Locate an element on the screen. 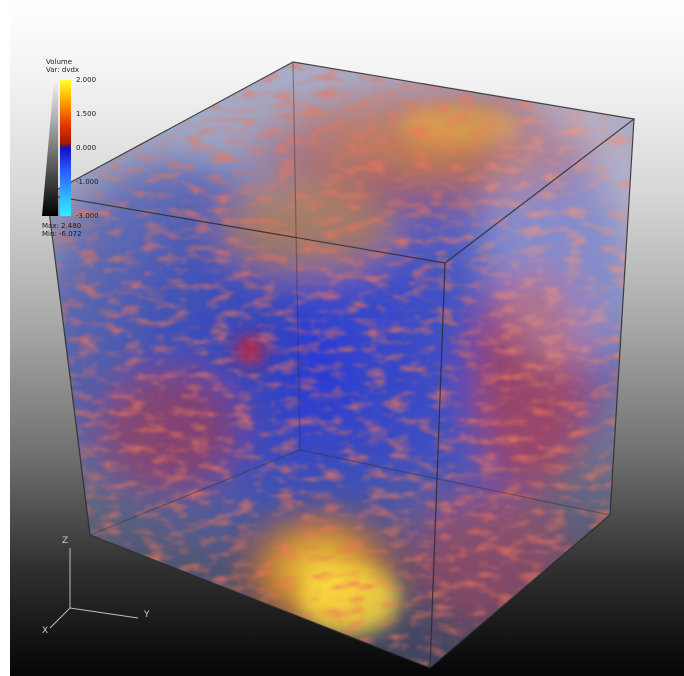 The height and width of the screenshot is (676, 684). legend-min-value: Min: -6.072 is located at coordinates (62, 234).